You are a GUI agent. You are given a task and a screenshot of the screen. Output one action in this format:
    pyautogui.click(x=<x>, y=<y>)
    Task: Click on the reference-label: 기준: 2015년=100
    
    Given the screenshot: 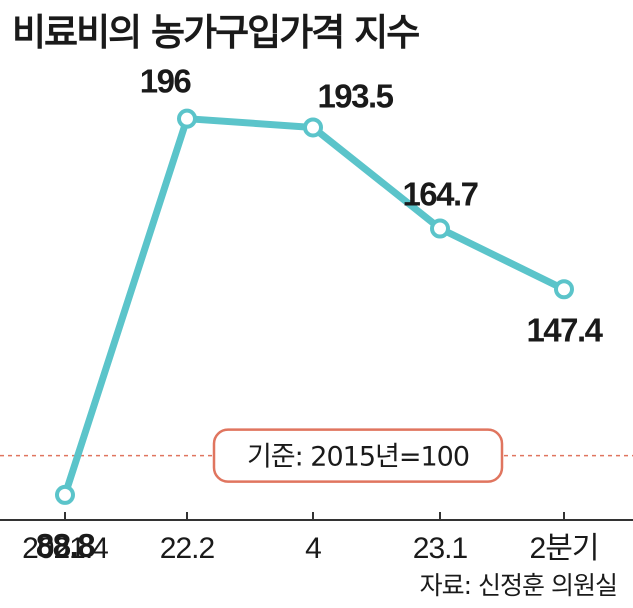 What is the action you would take?
    pyautogui.click(x=358, y=457)
    